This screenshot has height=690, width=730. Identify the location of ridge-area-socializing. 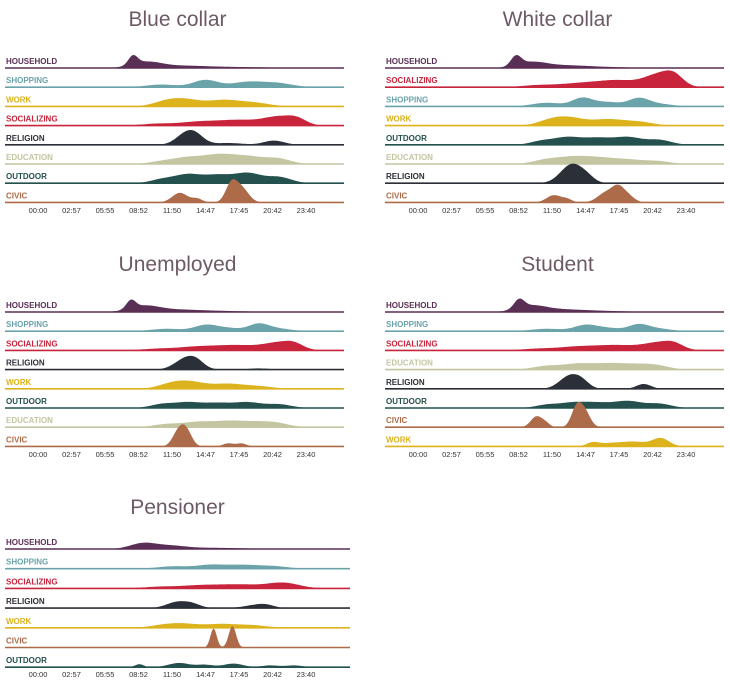
(554, 79).